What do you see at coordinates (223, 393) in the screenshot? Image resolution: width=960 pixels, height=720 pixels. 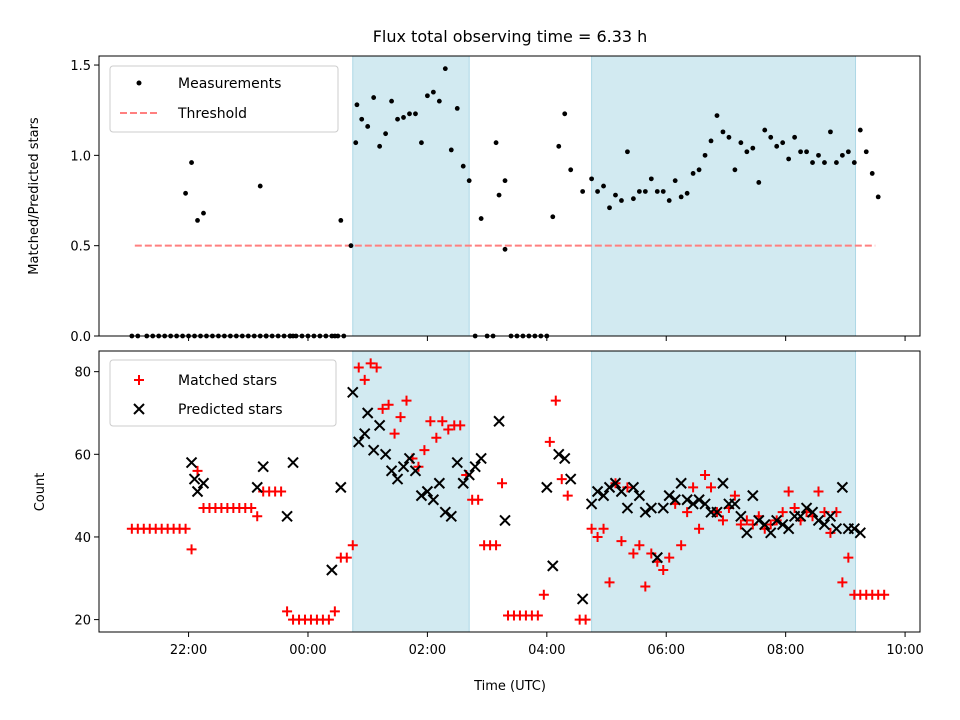 I see `bottom-legend: Matched stars Predicted stars` at bounding box center [223, 393].